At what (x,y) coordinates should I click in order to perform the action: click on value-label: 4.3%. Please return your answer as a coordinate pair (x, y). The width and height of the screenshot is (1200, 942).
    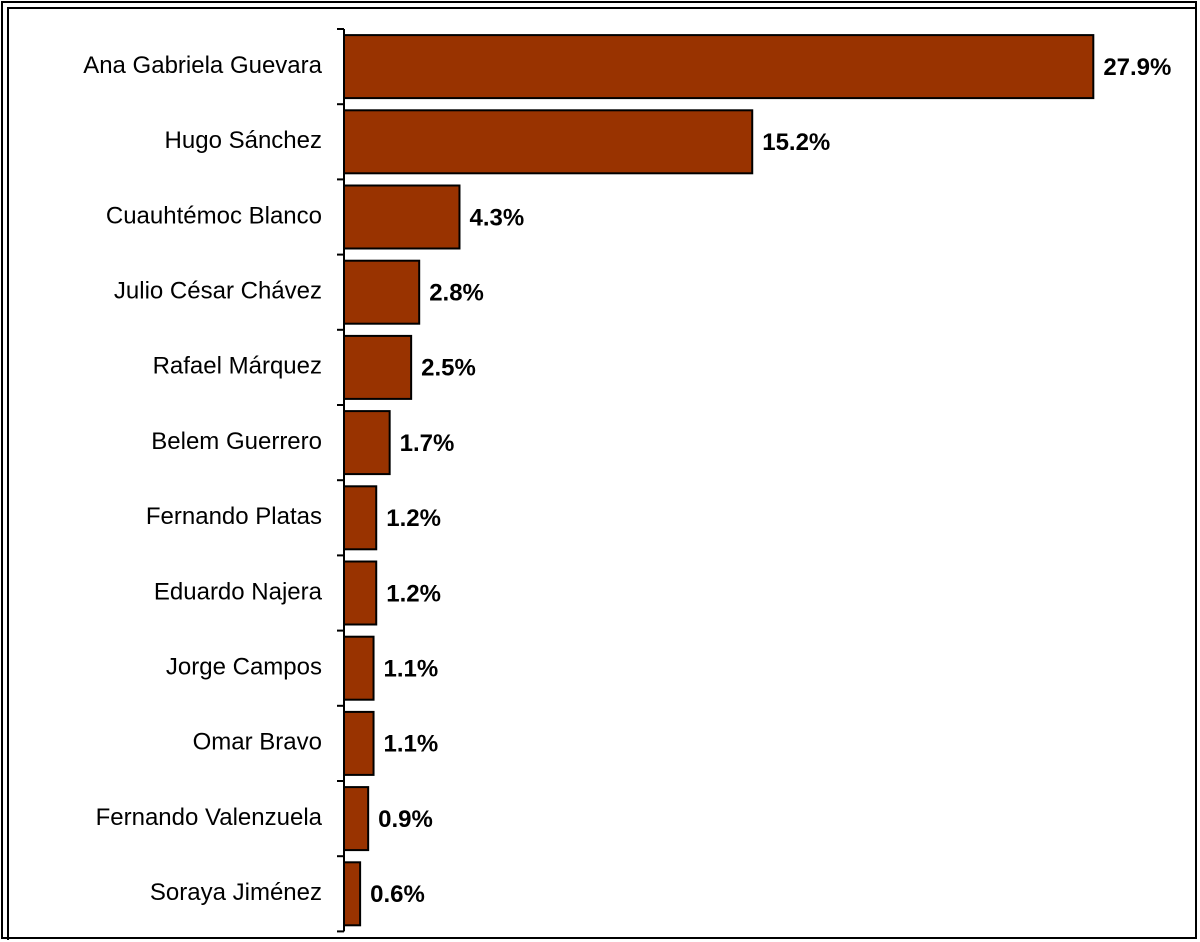
    Looking at the image, I should click on (496, 217).